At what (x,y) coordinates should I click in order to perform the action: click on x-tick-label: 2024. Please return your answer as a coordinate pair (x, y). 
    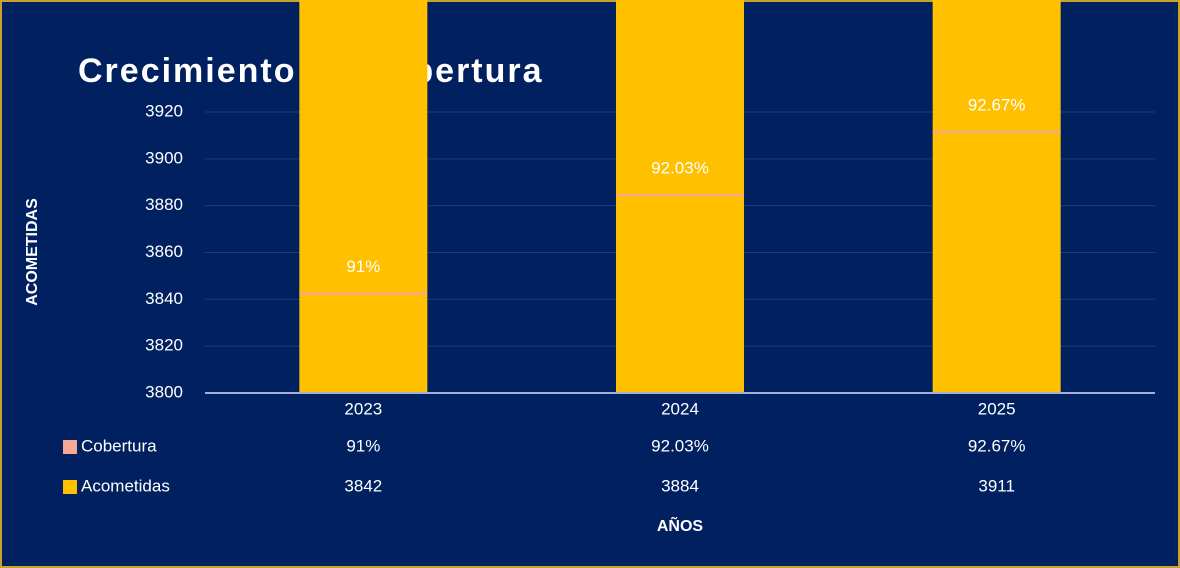
    Looking at the image, I should click on (680, 408).